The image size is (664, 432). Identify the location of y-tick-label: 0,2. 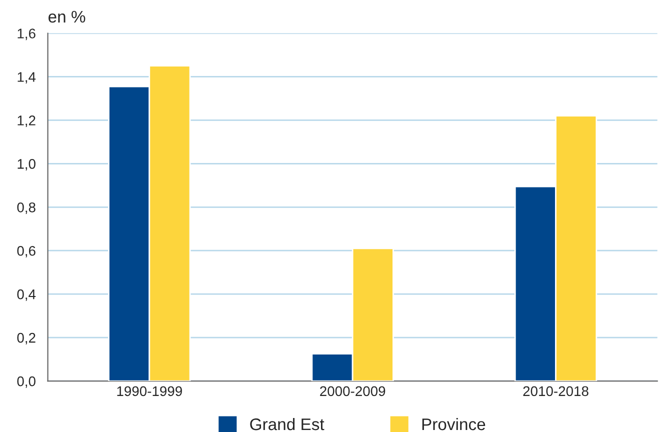
(26, 338).